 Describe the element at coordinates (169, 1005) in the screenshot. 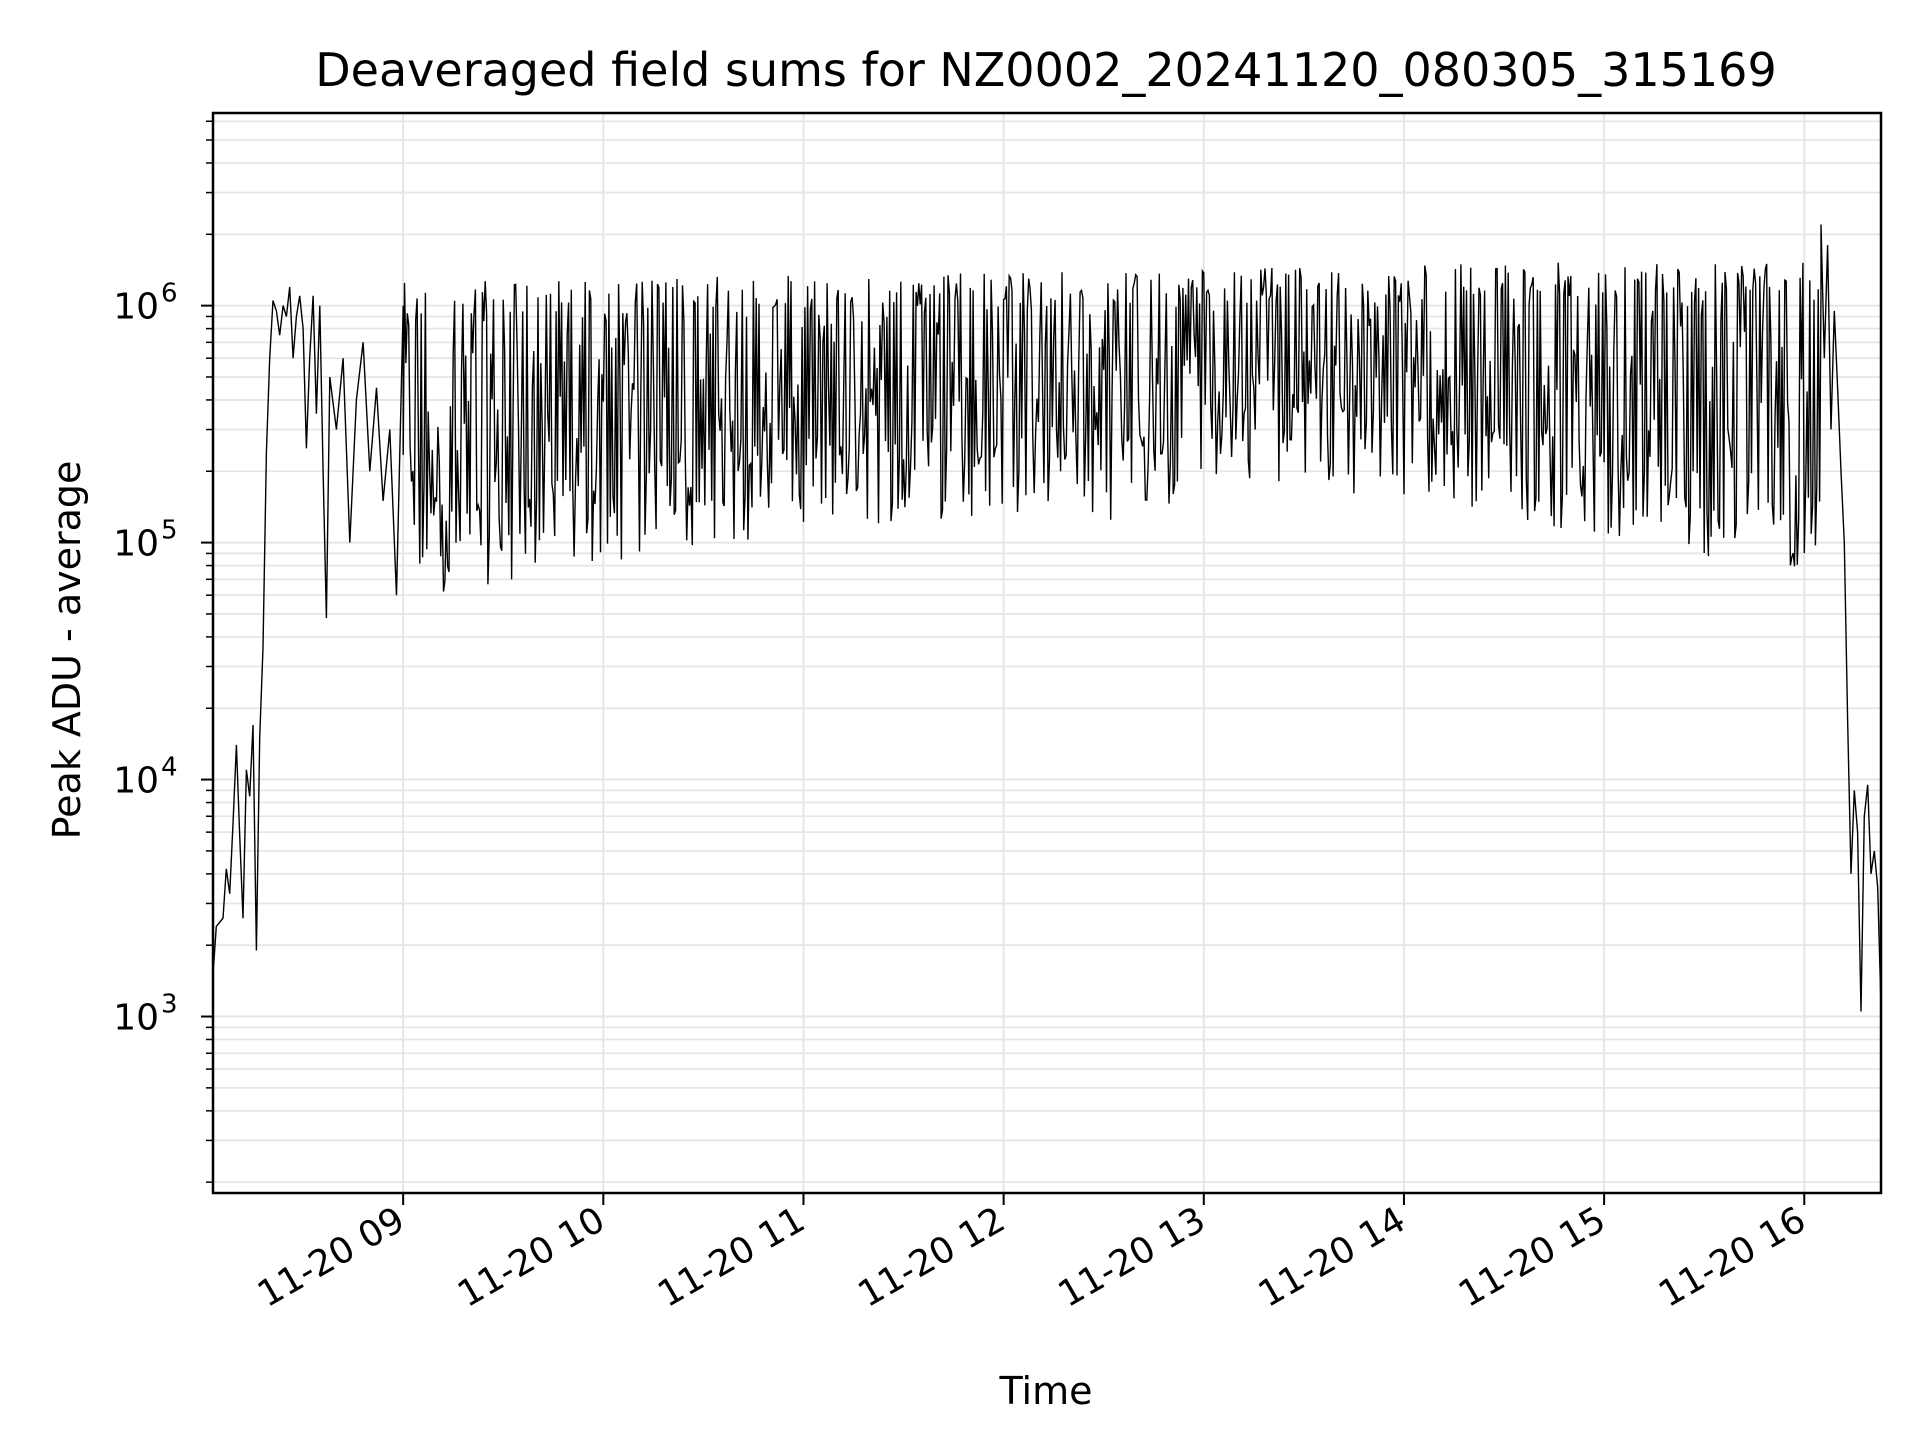

I see `y-tick-exponent: 3` at that location.